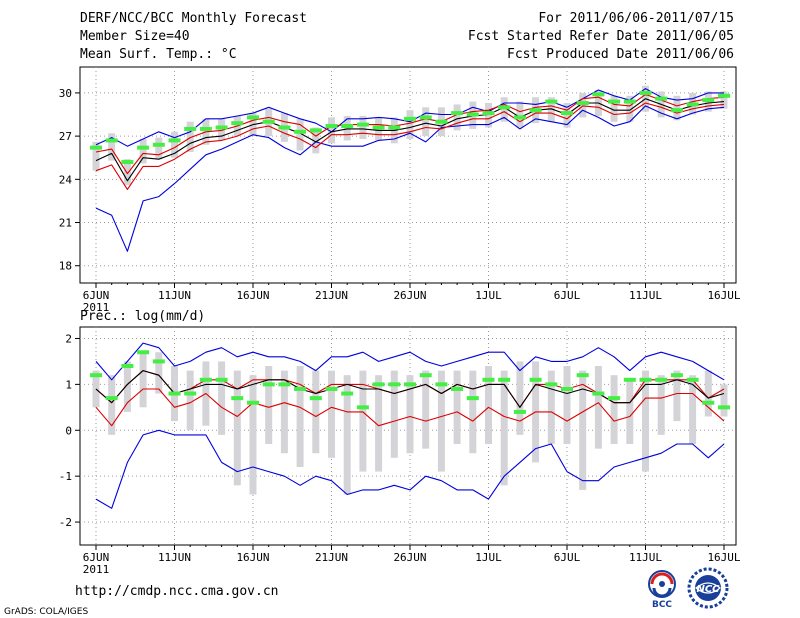 The image size is (800, 618). Describe the element at coordinates (68, 430) in the screenshot. I see `precipitation-y-tick-label: 0` at that location.